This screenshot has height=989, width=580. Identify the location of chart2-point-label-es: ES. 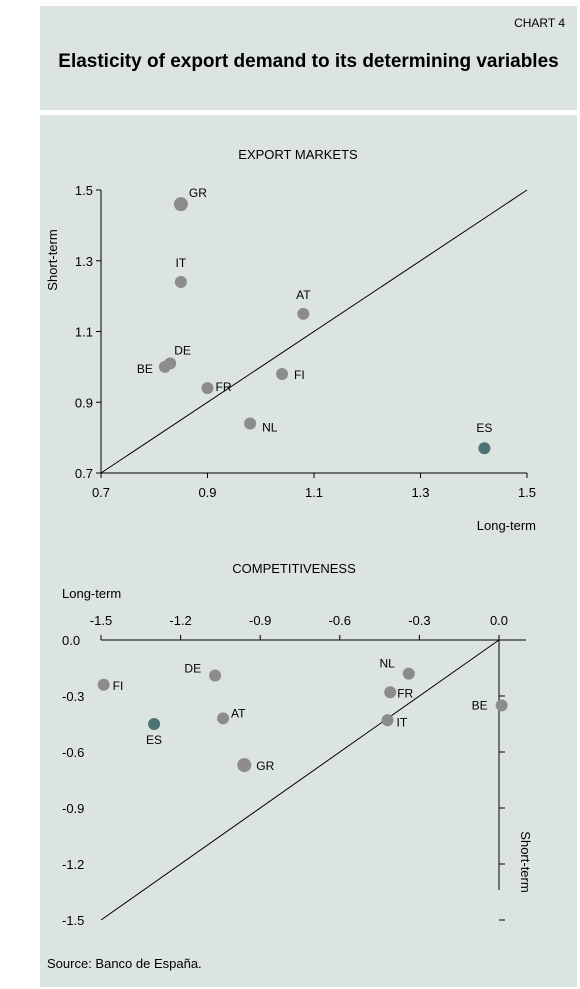
(154, 740).